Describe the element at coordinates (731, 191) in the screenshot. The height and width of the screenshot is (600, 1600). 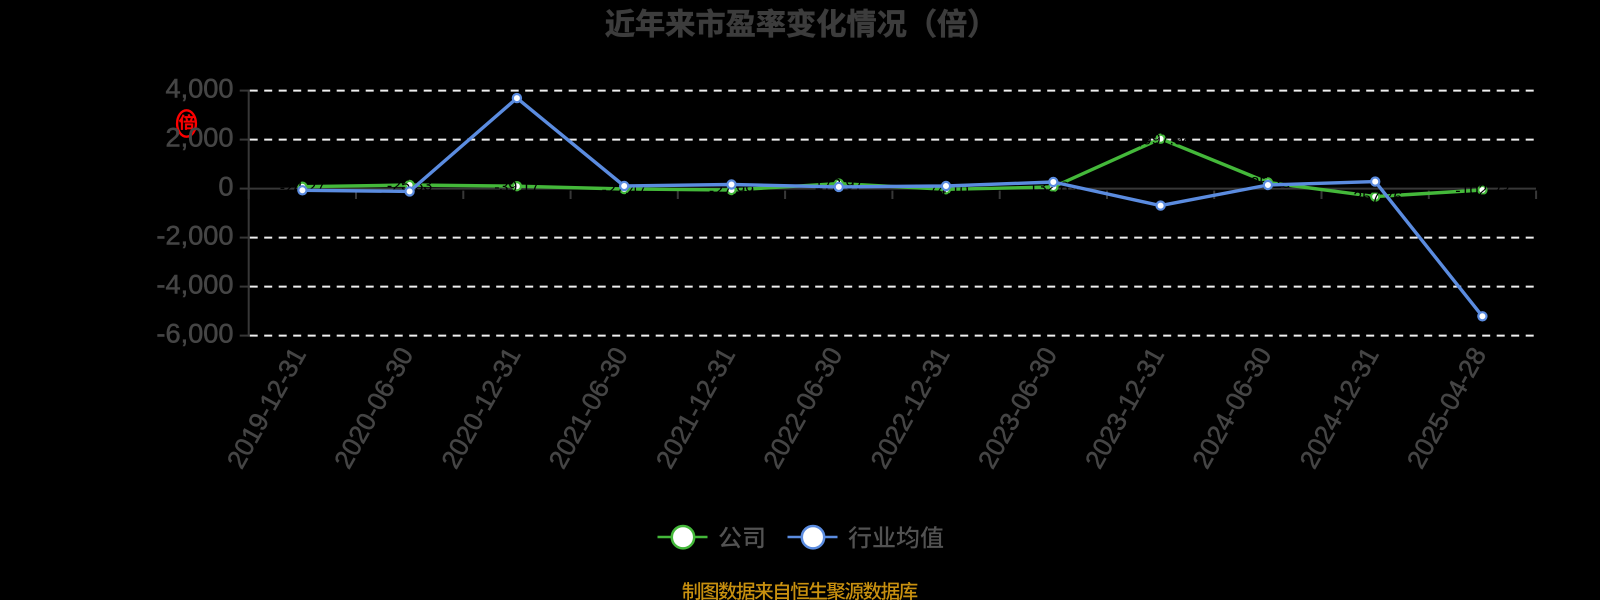
I see `svg-text: -27.99` at that location.